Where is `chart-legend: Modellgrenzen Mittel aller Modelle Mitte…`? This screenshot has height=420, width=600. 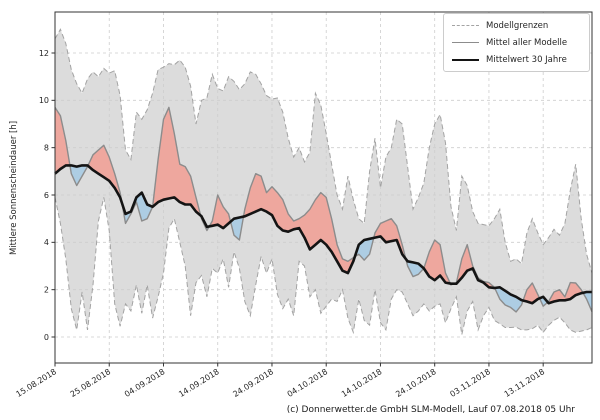 chart-legend: Modellgrenzen Mittel aller Modelle Mitte… is located at coordinates (516, 42).